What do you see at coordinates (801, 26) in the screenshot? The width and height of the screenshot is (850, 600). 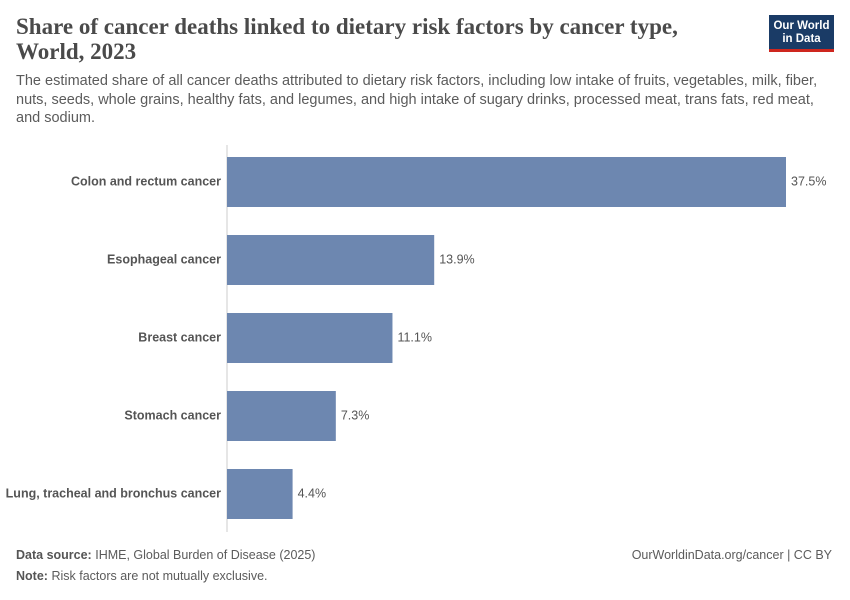 I see `logo-line: Our World` at bounding box center [801, 26].